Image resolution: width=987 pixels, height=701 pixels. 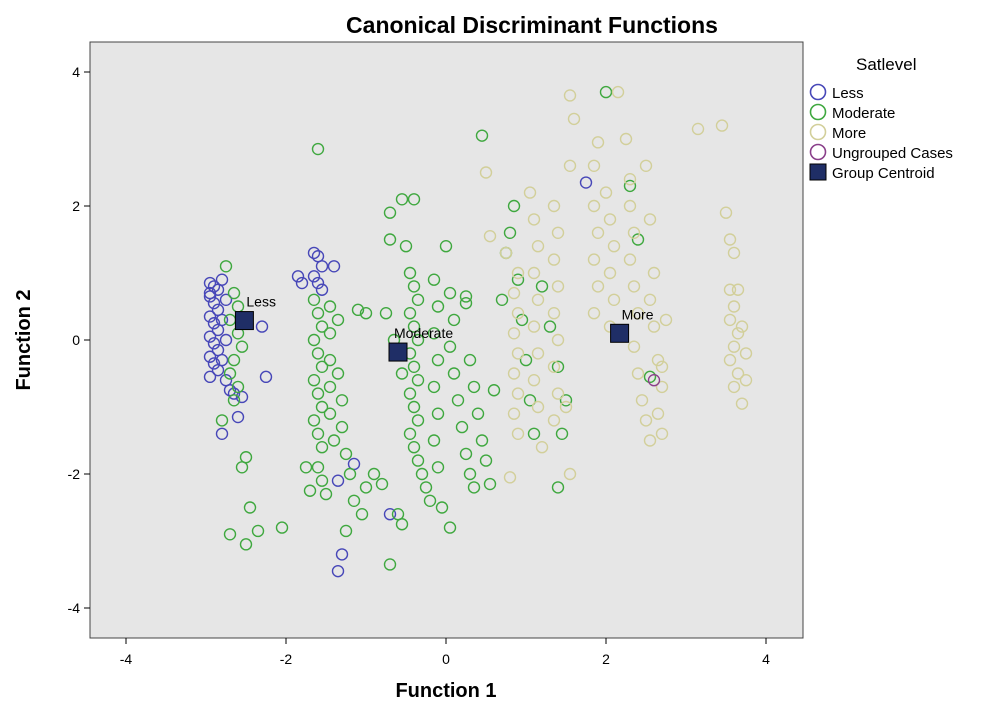 What do you see at coordinates (74, 608) in the screenshot?
I see `y-tick-label: -4` at bounding box center [74, 608].